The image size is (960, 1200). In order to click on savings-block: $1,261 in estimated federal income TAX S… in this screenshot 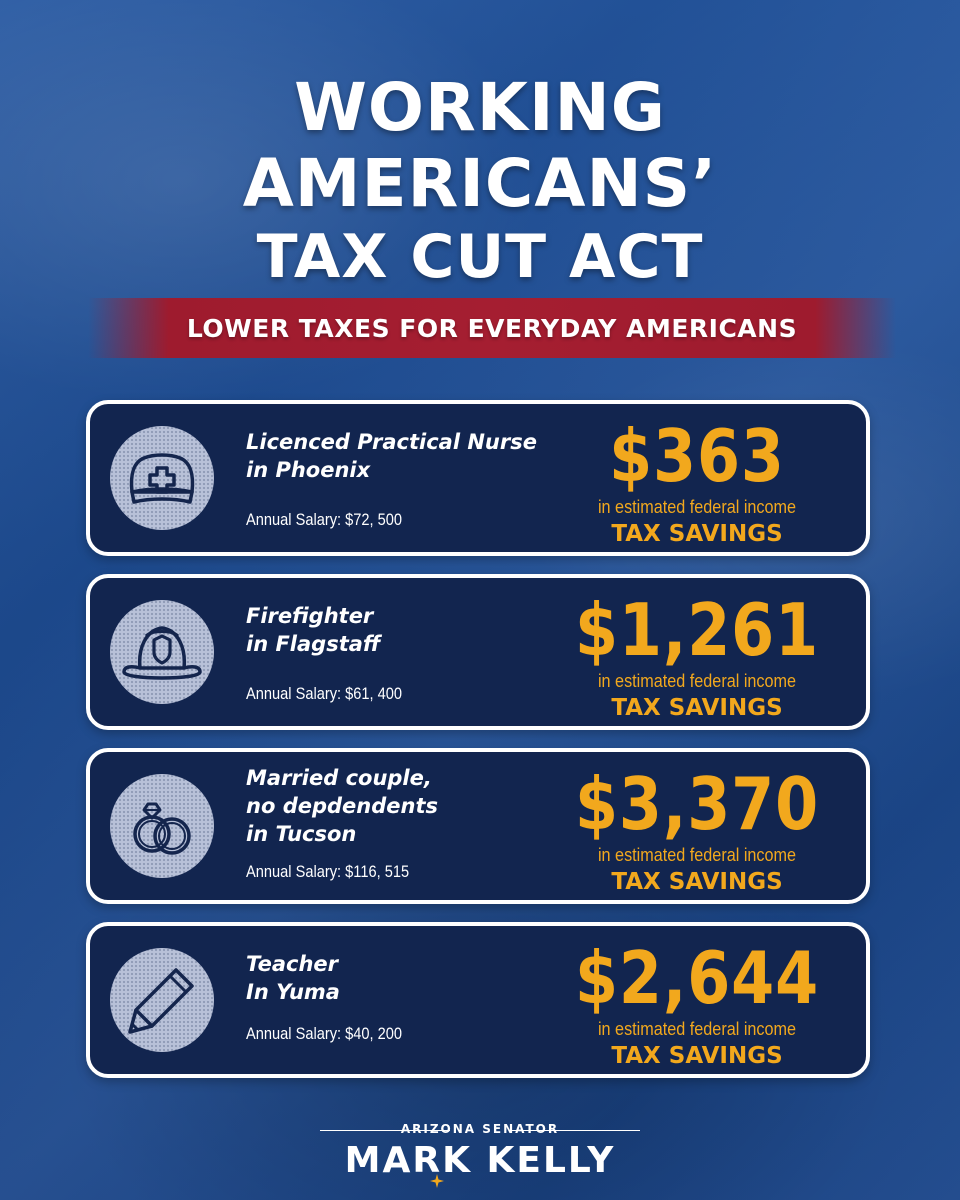, I will do `click(697, 652)`.